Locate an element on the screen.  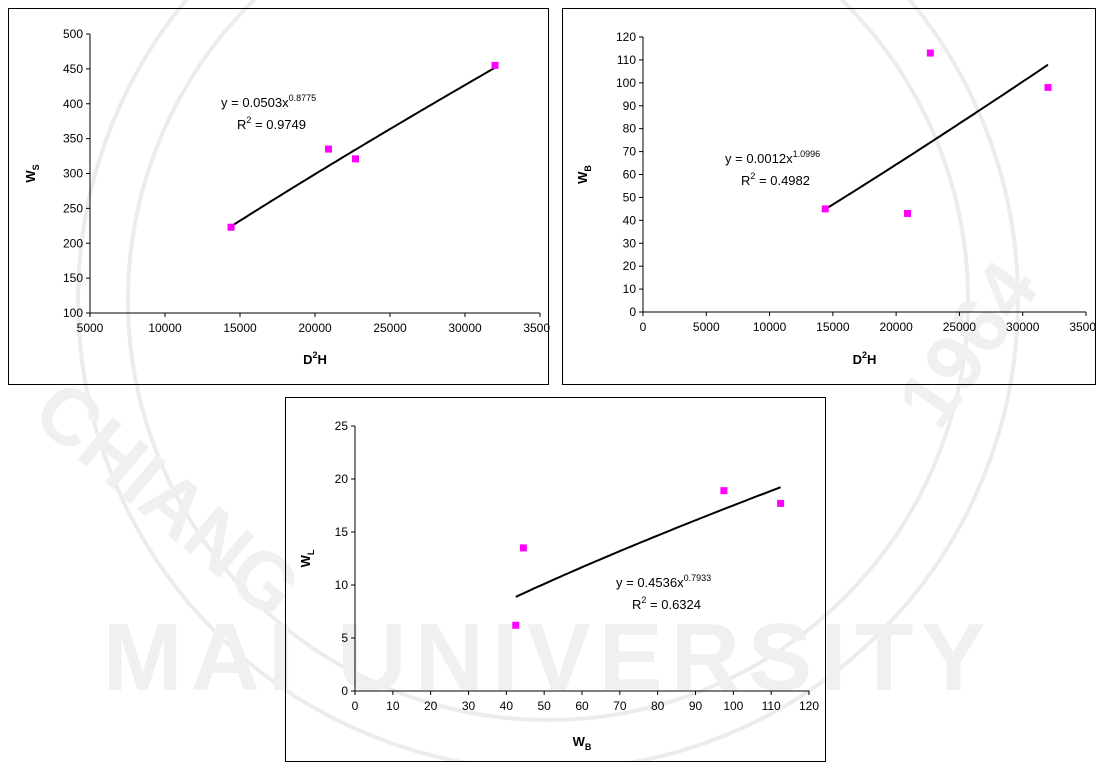
trend-equation: y = 0.0503x0.8775 is located at coordinates (268, 101).